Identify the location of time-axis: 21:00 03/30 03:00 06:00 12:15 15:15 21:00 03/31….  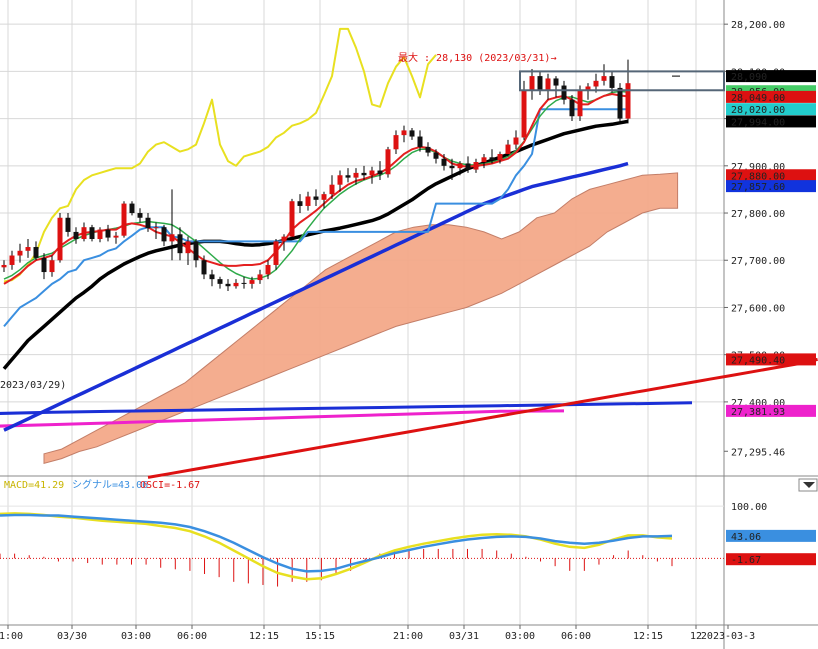
(377, 633).